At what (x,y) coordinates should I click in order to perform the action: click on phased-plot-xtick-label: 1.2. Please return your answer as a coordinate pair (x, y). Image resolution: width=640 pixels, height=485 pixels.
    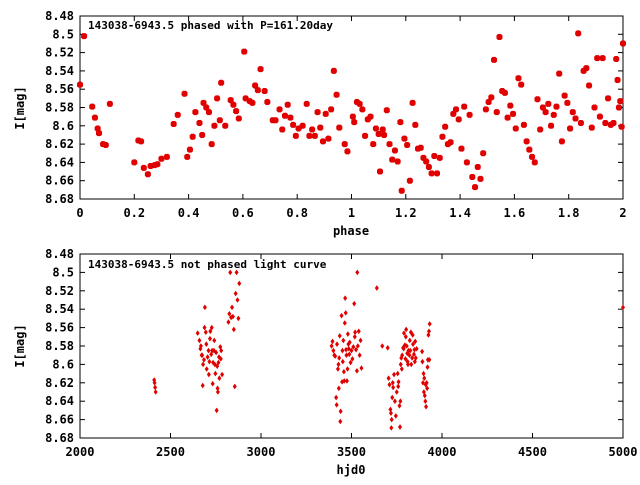
    Looking at the image, I should click on (406, 213).